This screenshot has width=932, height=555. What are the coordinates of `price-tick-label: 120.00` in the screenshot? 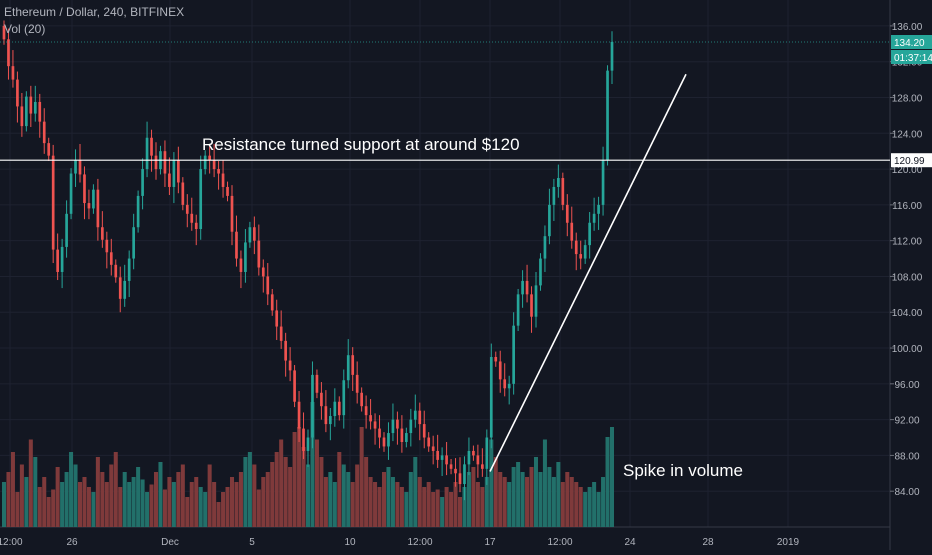 It's located at (907, 170).